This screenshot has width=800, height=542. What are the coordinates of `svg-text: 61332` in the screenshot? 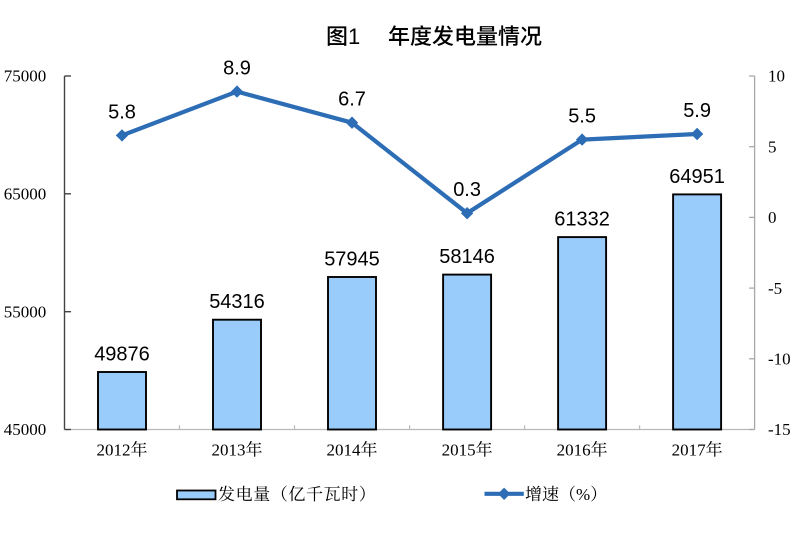 It's located at (582, 220).